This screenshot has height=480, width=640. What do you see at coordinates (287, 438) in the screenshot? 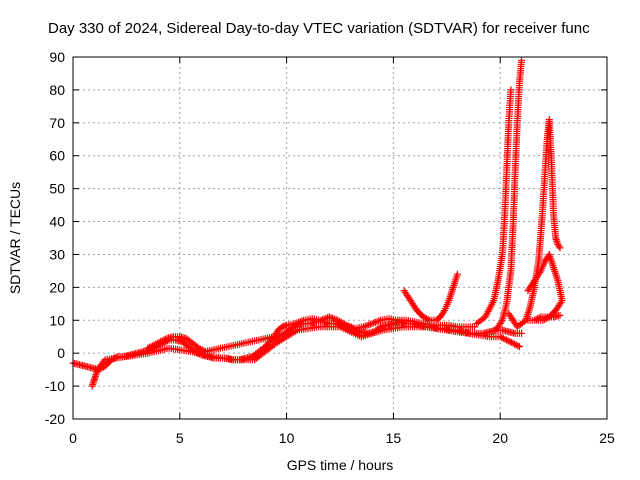
I see `x-tick-label: 10` at bounding box center [287, 438].